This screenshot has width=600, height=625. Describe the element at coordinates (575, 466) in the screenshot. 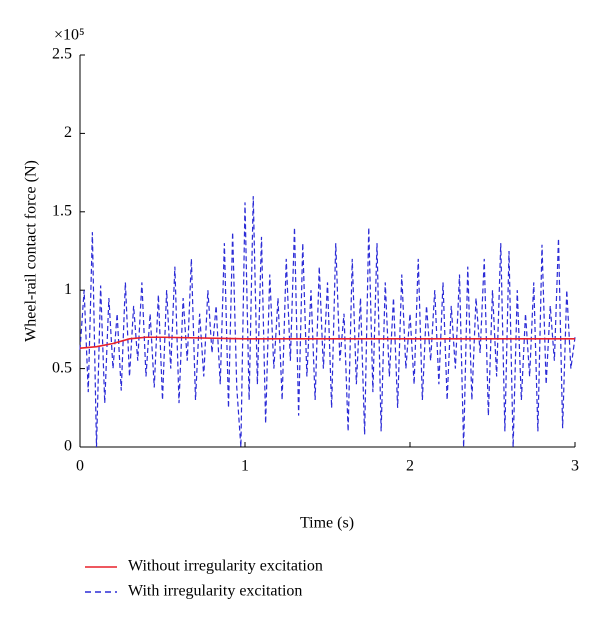

I see `x-tick-label: 3` at that location.